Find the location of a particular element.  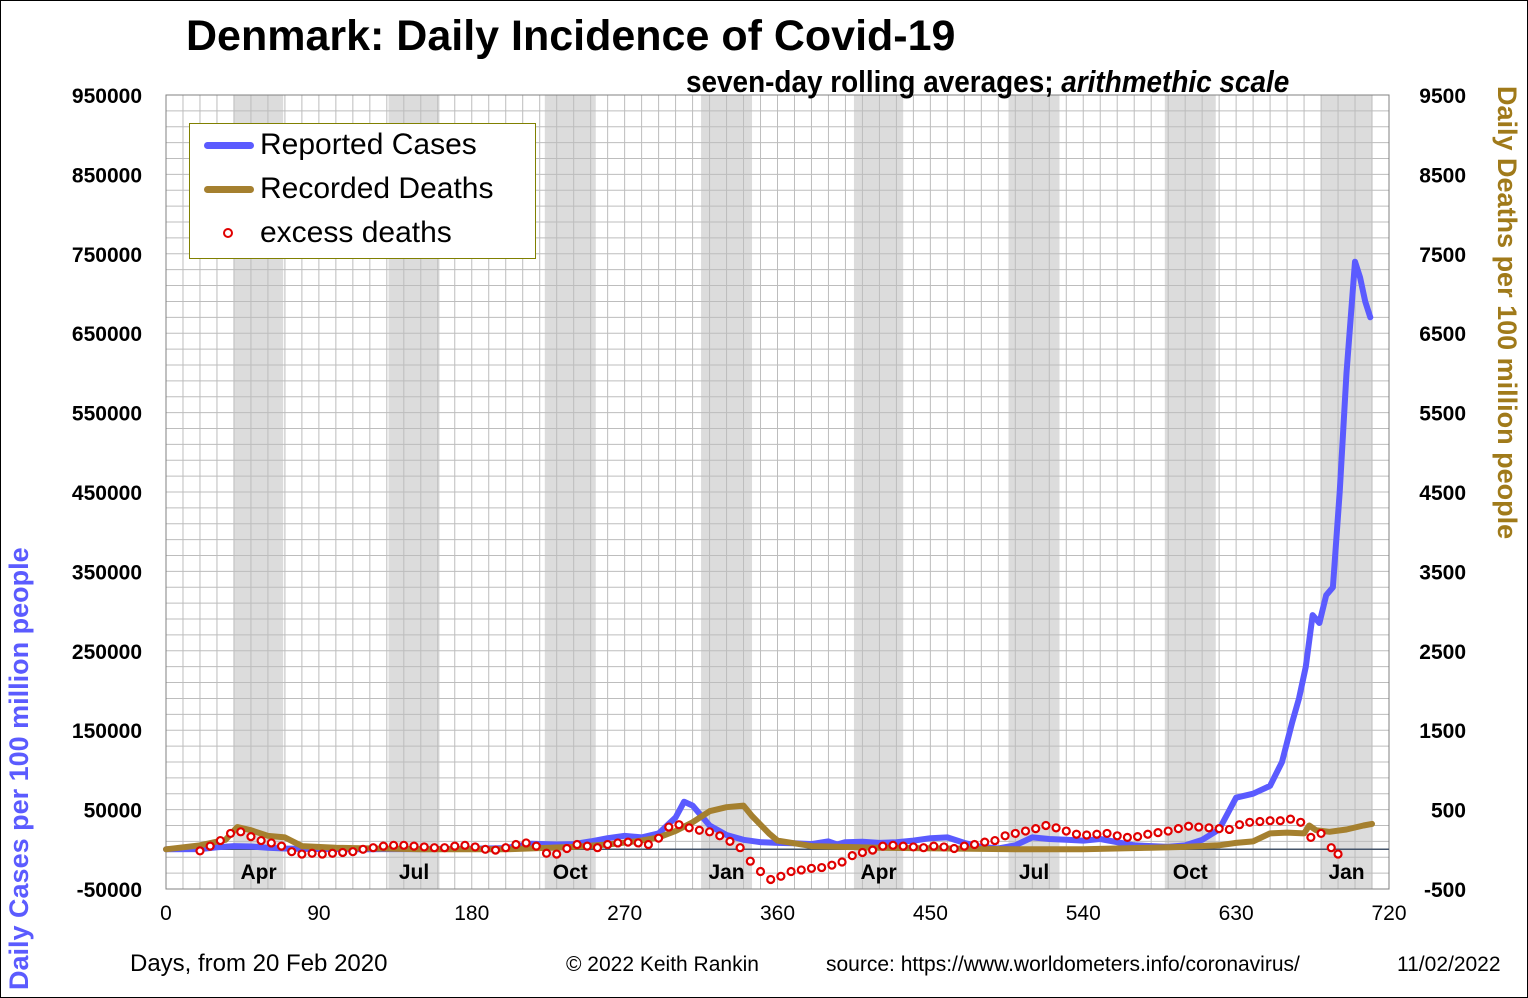

x-axis-label: Days, from 20 Feb 2020 is located at coordinates (259, 963).